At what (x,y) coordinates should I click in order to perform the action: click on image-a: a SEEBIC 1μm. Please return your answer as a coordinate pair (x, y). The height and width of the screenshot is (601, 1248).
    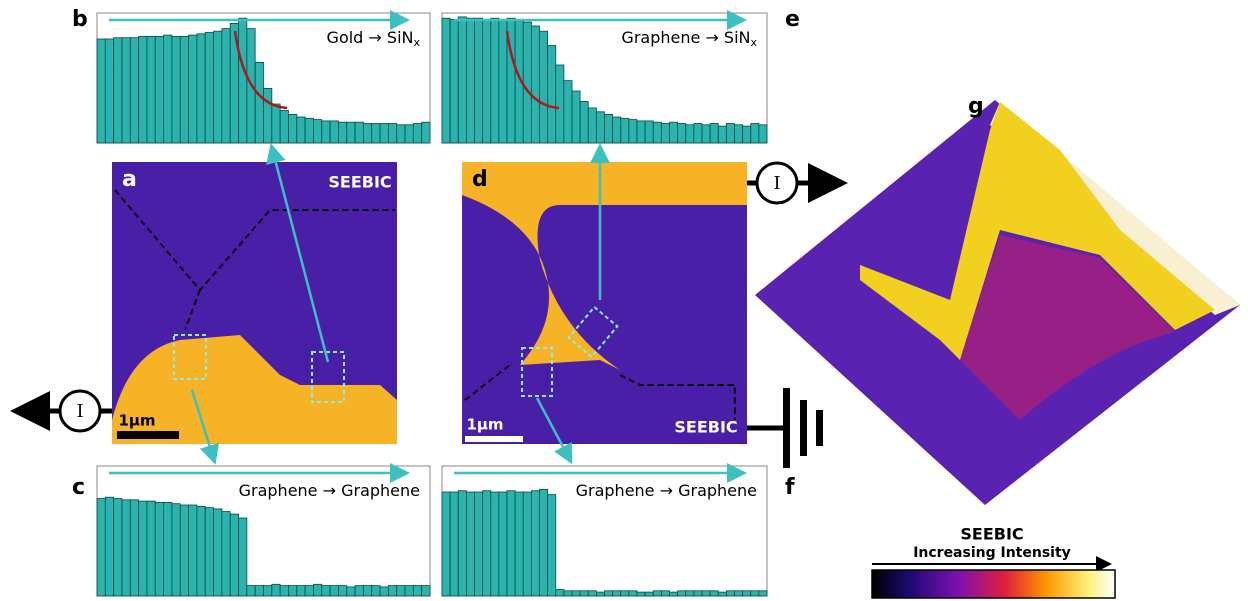
    Looking at the image, I should click on (254, 303).